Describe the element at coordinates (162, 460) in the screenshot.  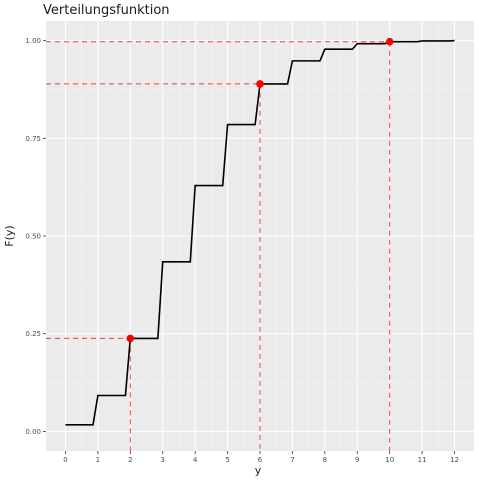
I see `x-tick-label: 3` at that location.